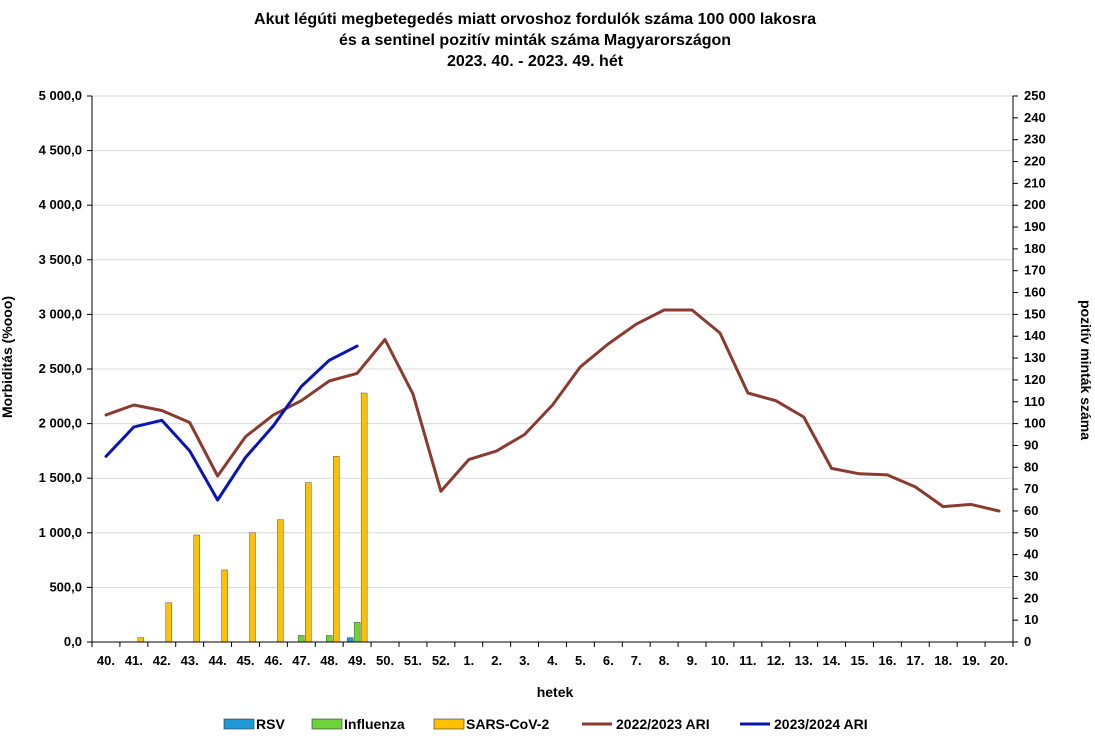 The width and height of the screenshot is (1095, 745). I want to click on y-right-tick-label: 190, so click(1035, 226).